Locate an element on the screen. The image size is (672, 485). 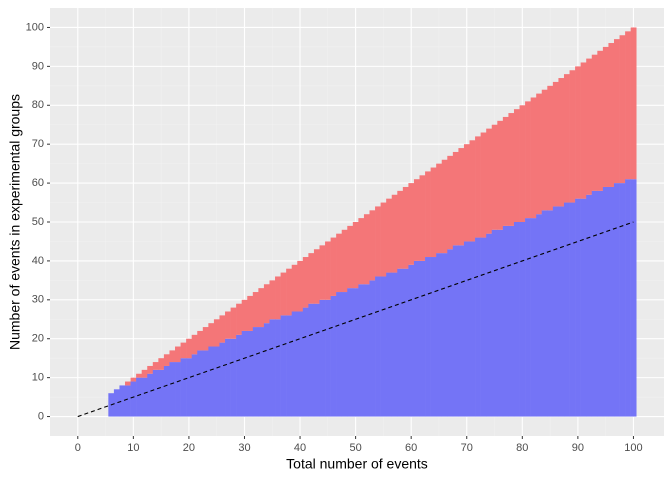
y-tick-label: 20 is located at coordinates (38, 339).